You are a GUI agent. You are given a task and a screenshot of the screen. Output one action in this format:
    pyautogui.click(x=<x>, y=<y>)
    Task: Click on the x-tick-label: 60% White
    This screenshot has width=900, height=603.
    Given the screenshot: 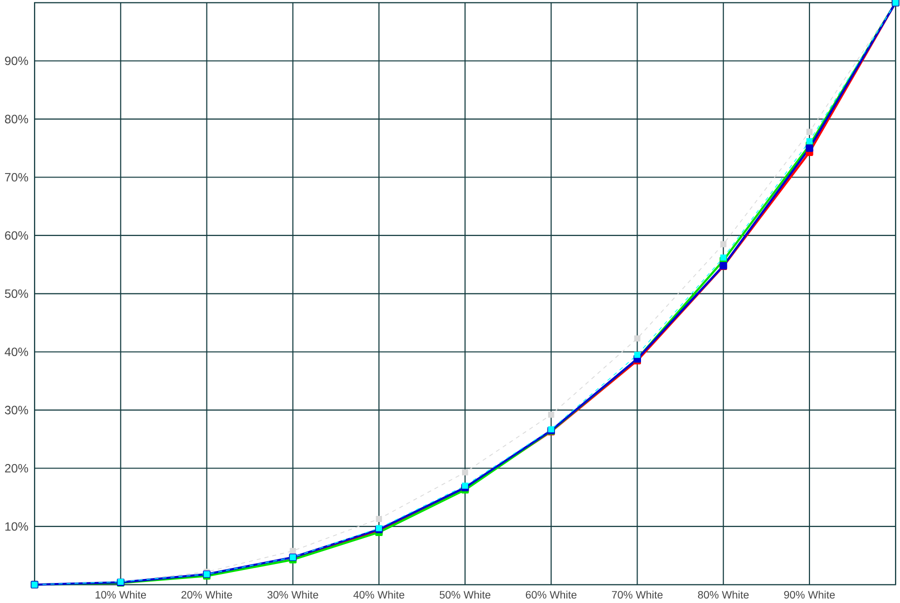 What is the action you would take?
    pyautogui.click(x=551, y=594)
    